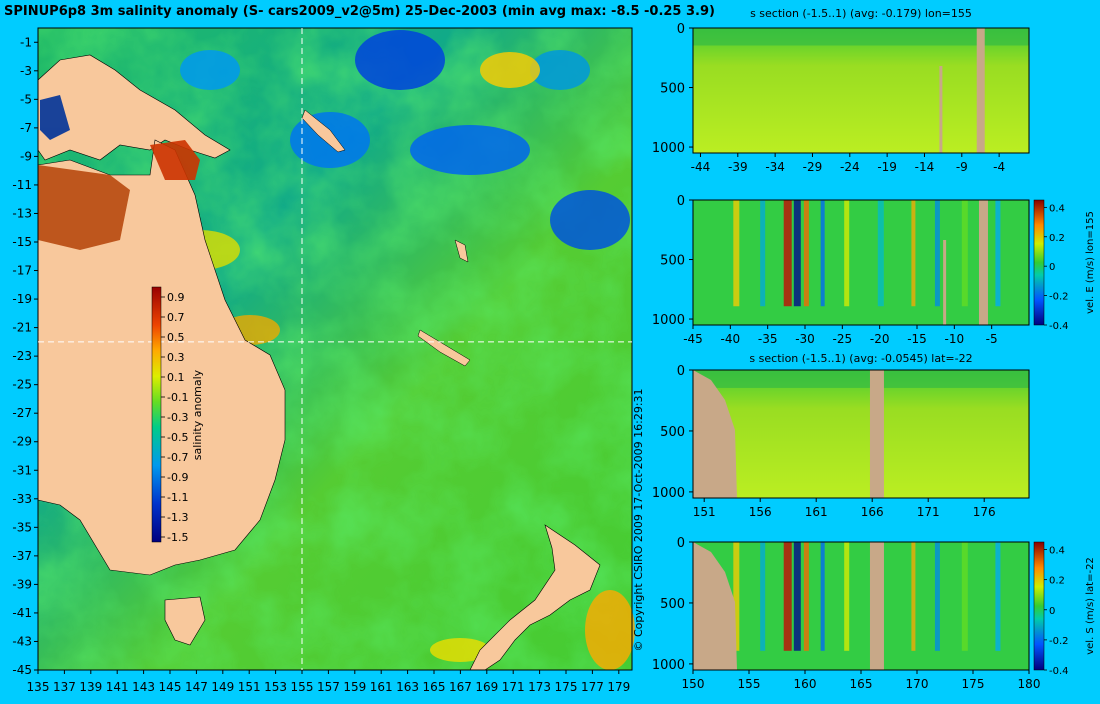 The image size is (1100, 704). I want to click on section-x-tick-label: 170, so click(917, 684).